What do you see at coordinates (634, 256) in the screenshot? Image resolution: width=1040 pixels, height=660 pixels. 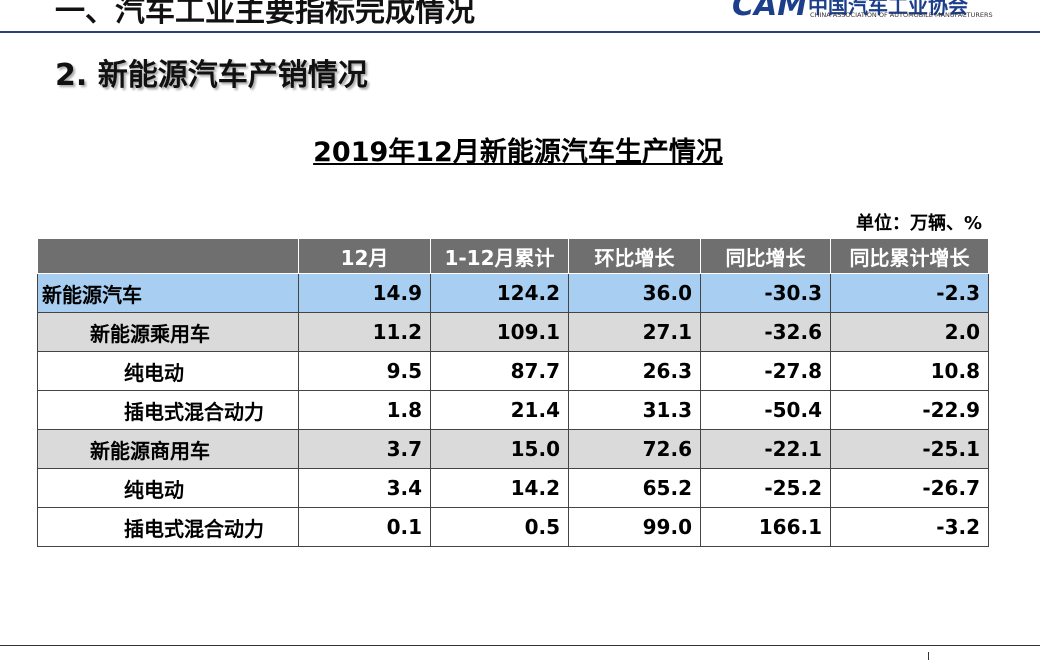 I see `column-header: 环比增长` at bounding box center [634, 256].